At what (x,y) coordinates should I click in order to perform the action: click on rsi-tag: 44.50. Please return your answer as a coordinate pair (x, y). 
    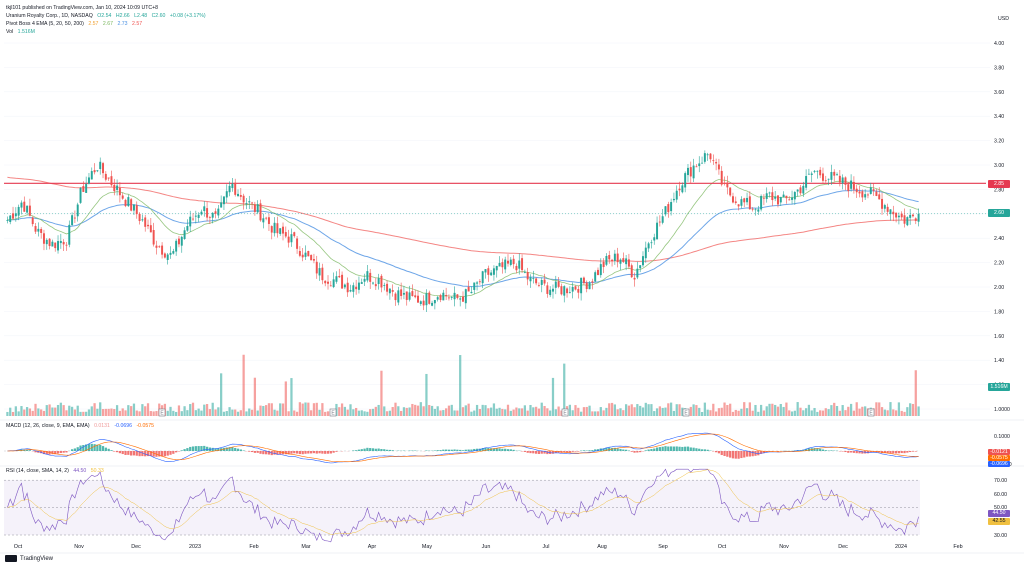
    Looking at the image, I should click on (999, 513).